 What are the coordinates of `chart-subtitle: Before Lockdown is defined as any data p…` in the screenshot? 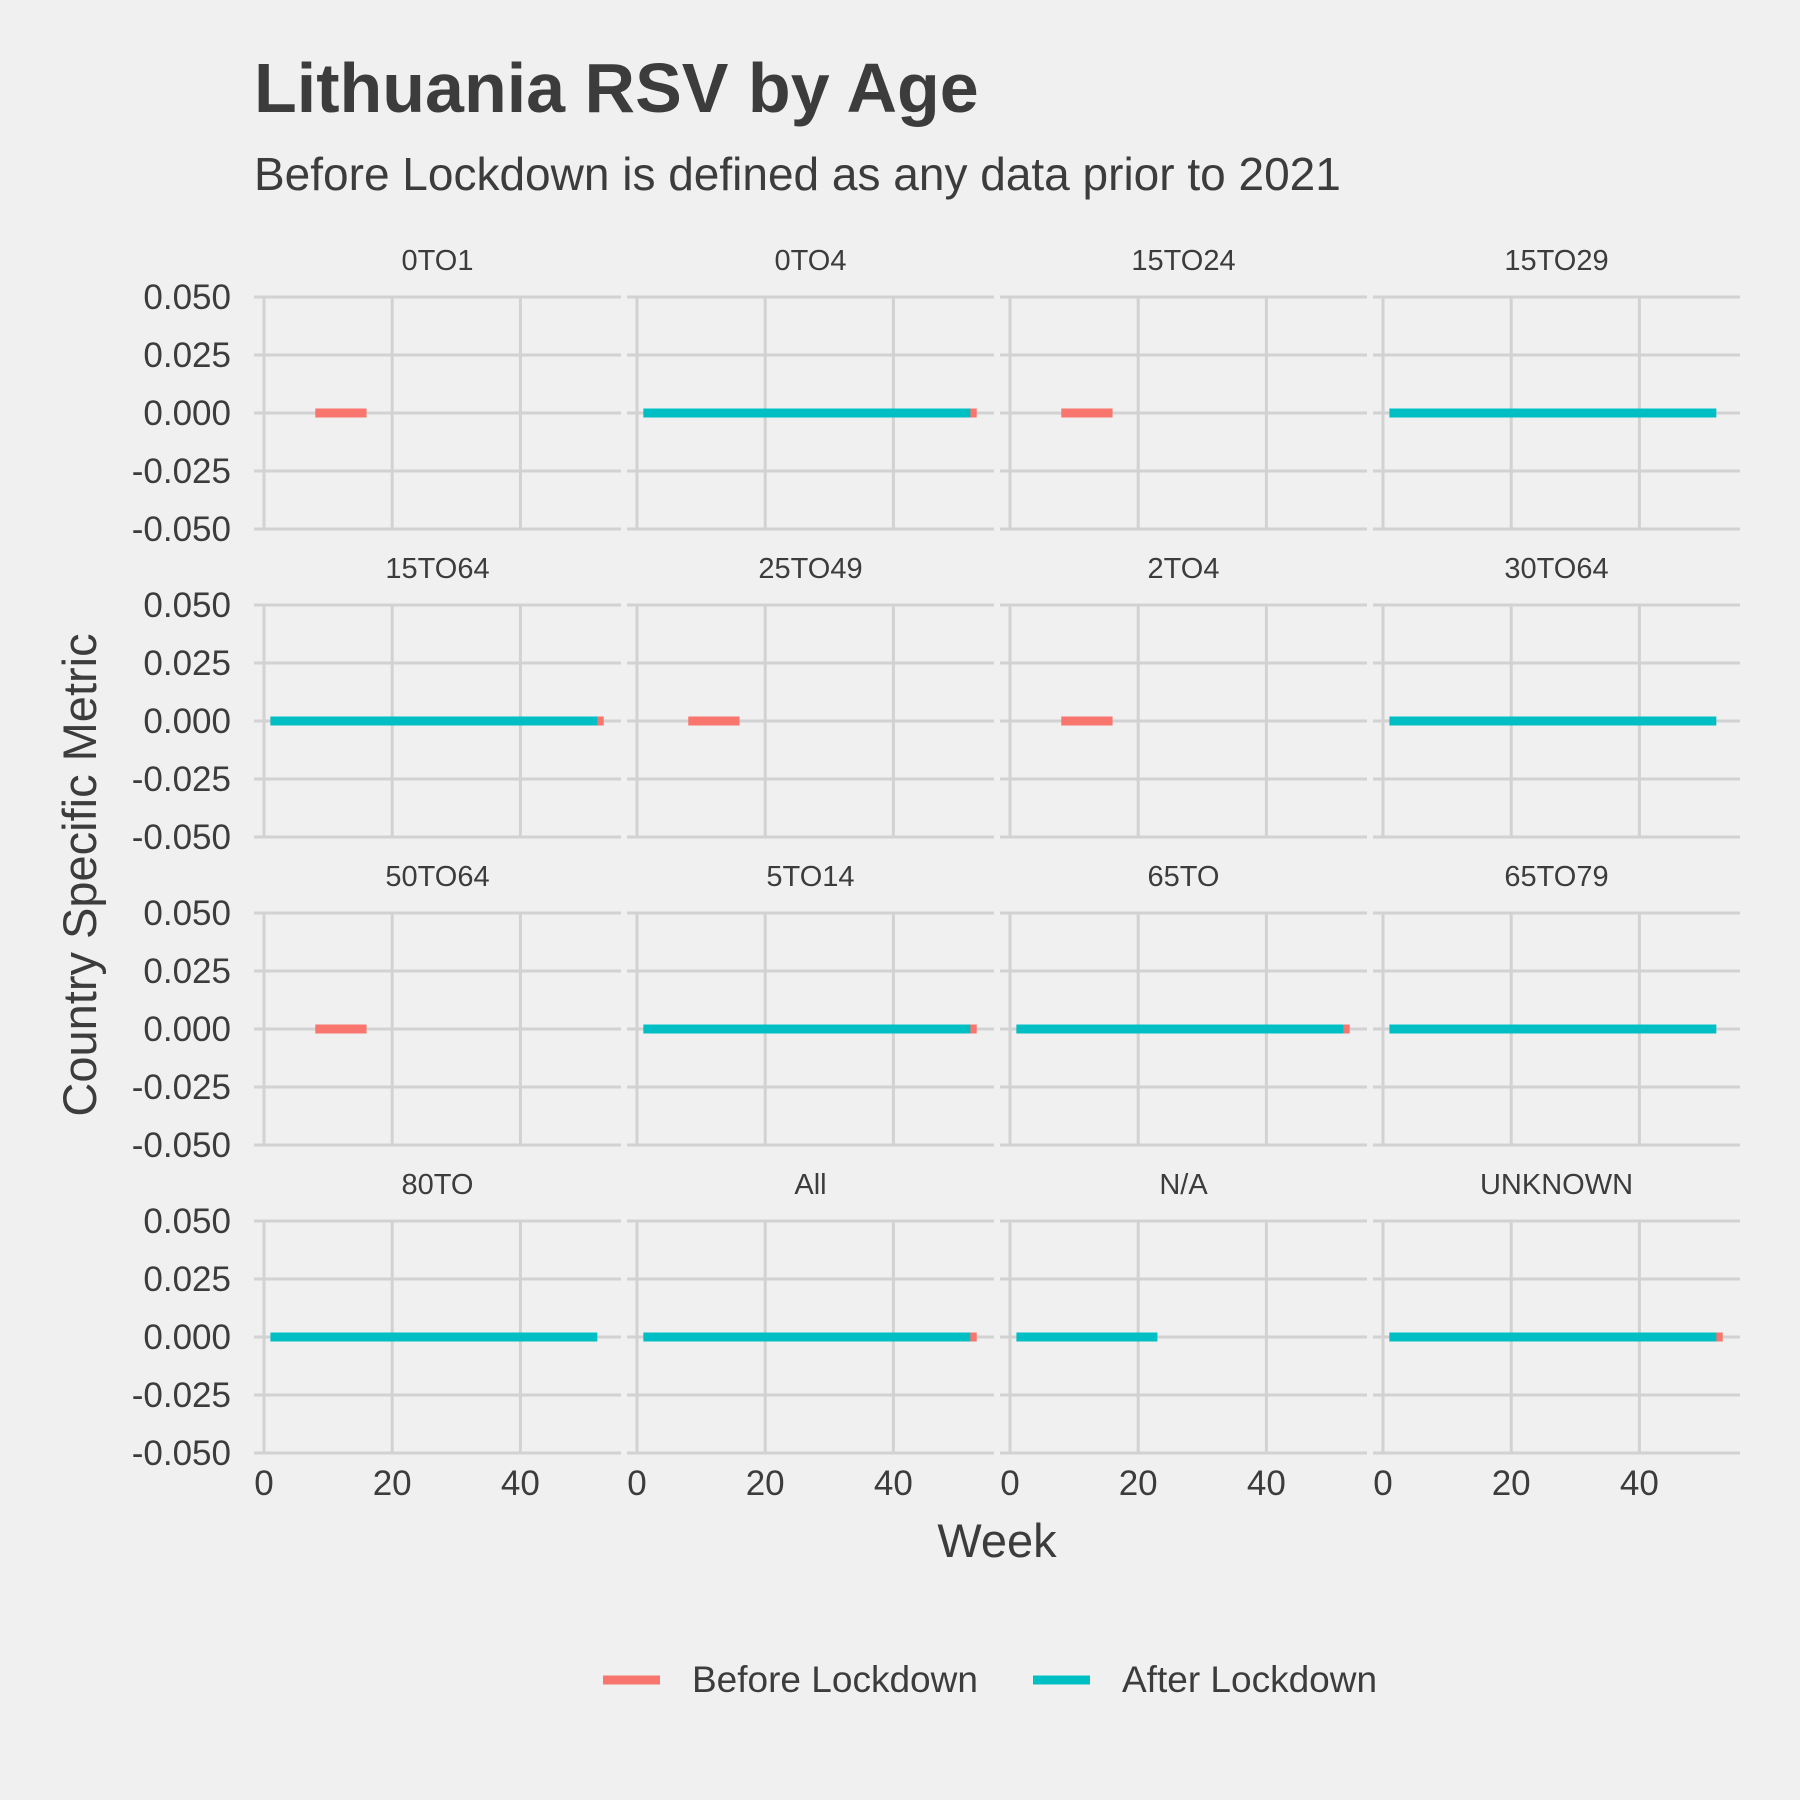 It's located at (797, 174).